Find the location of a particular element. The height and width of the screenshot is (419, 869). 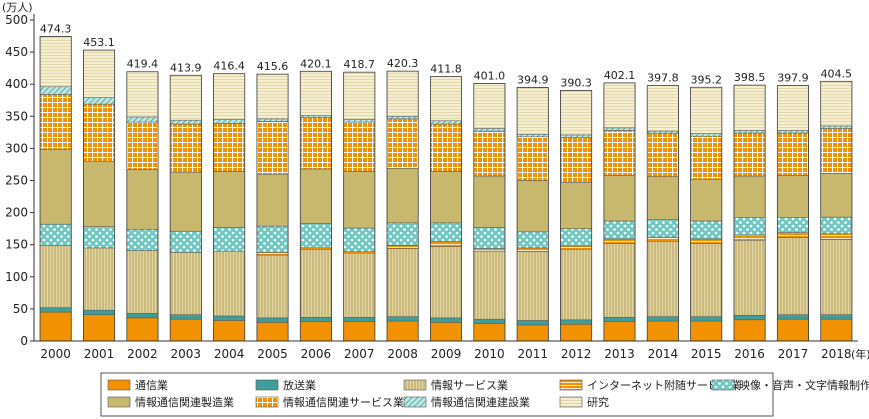

x-tick-label-2018: 2018 is located at coordinates (836, 354).